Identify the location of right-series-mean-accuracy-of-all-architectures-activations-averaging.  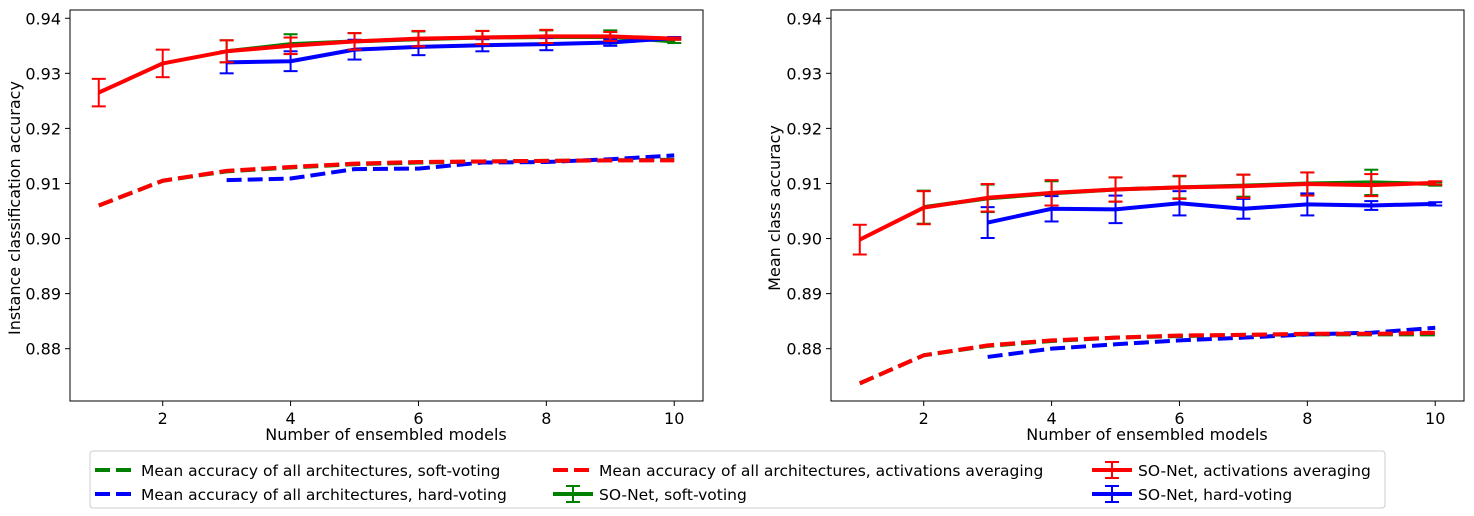
(1147, 358).